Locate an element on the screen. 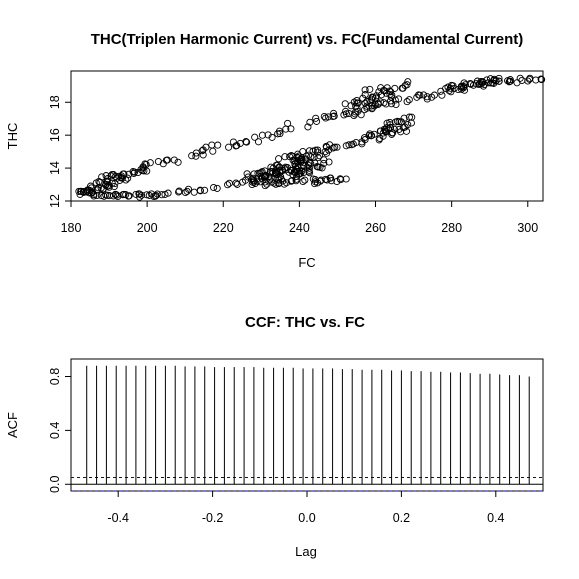 The width and height of the screenshot is (579, 579). scatter-y-tick-label: 18 is located at coordinates (55, 102).